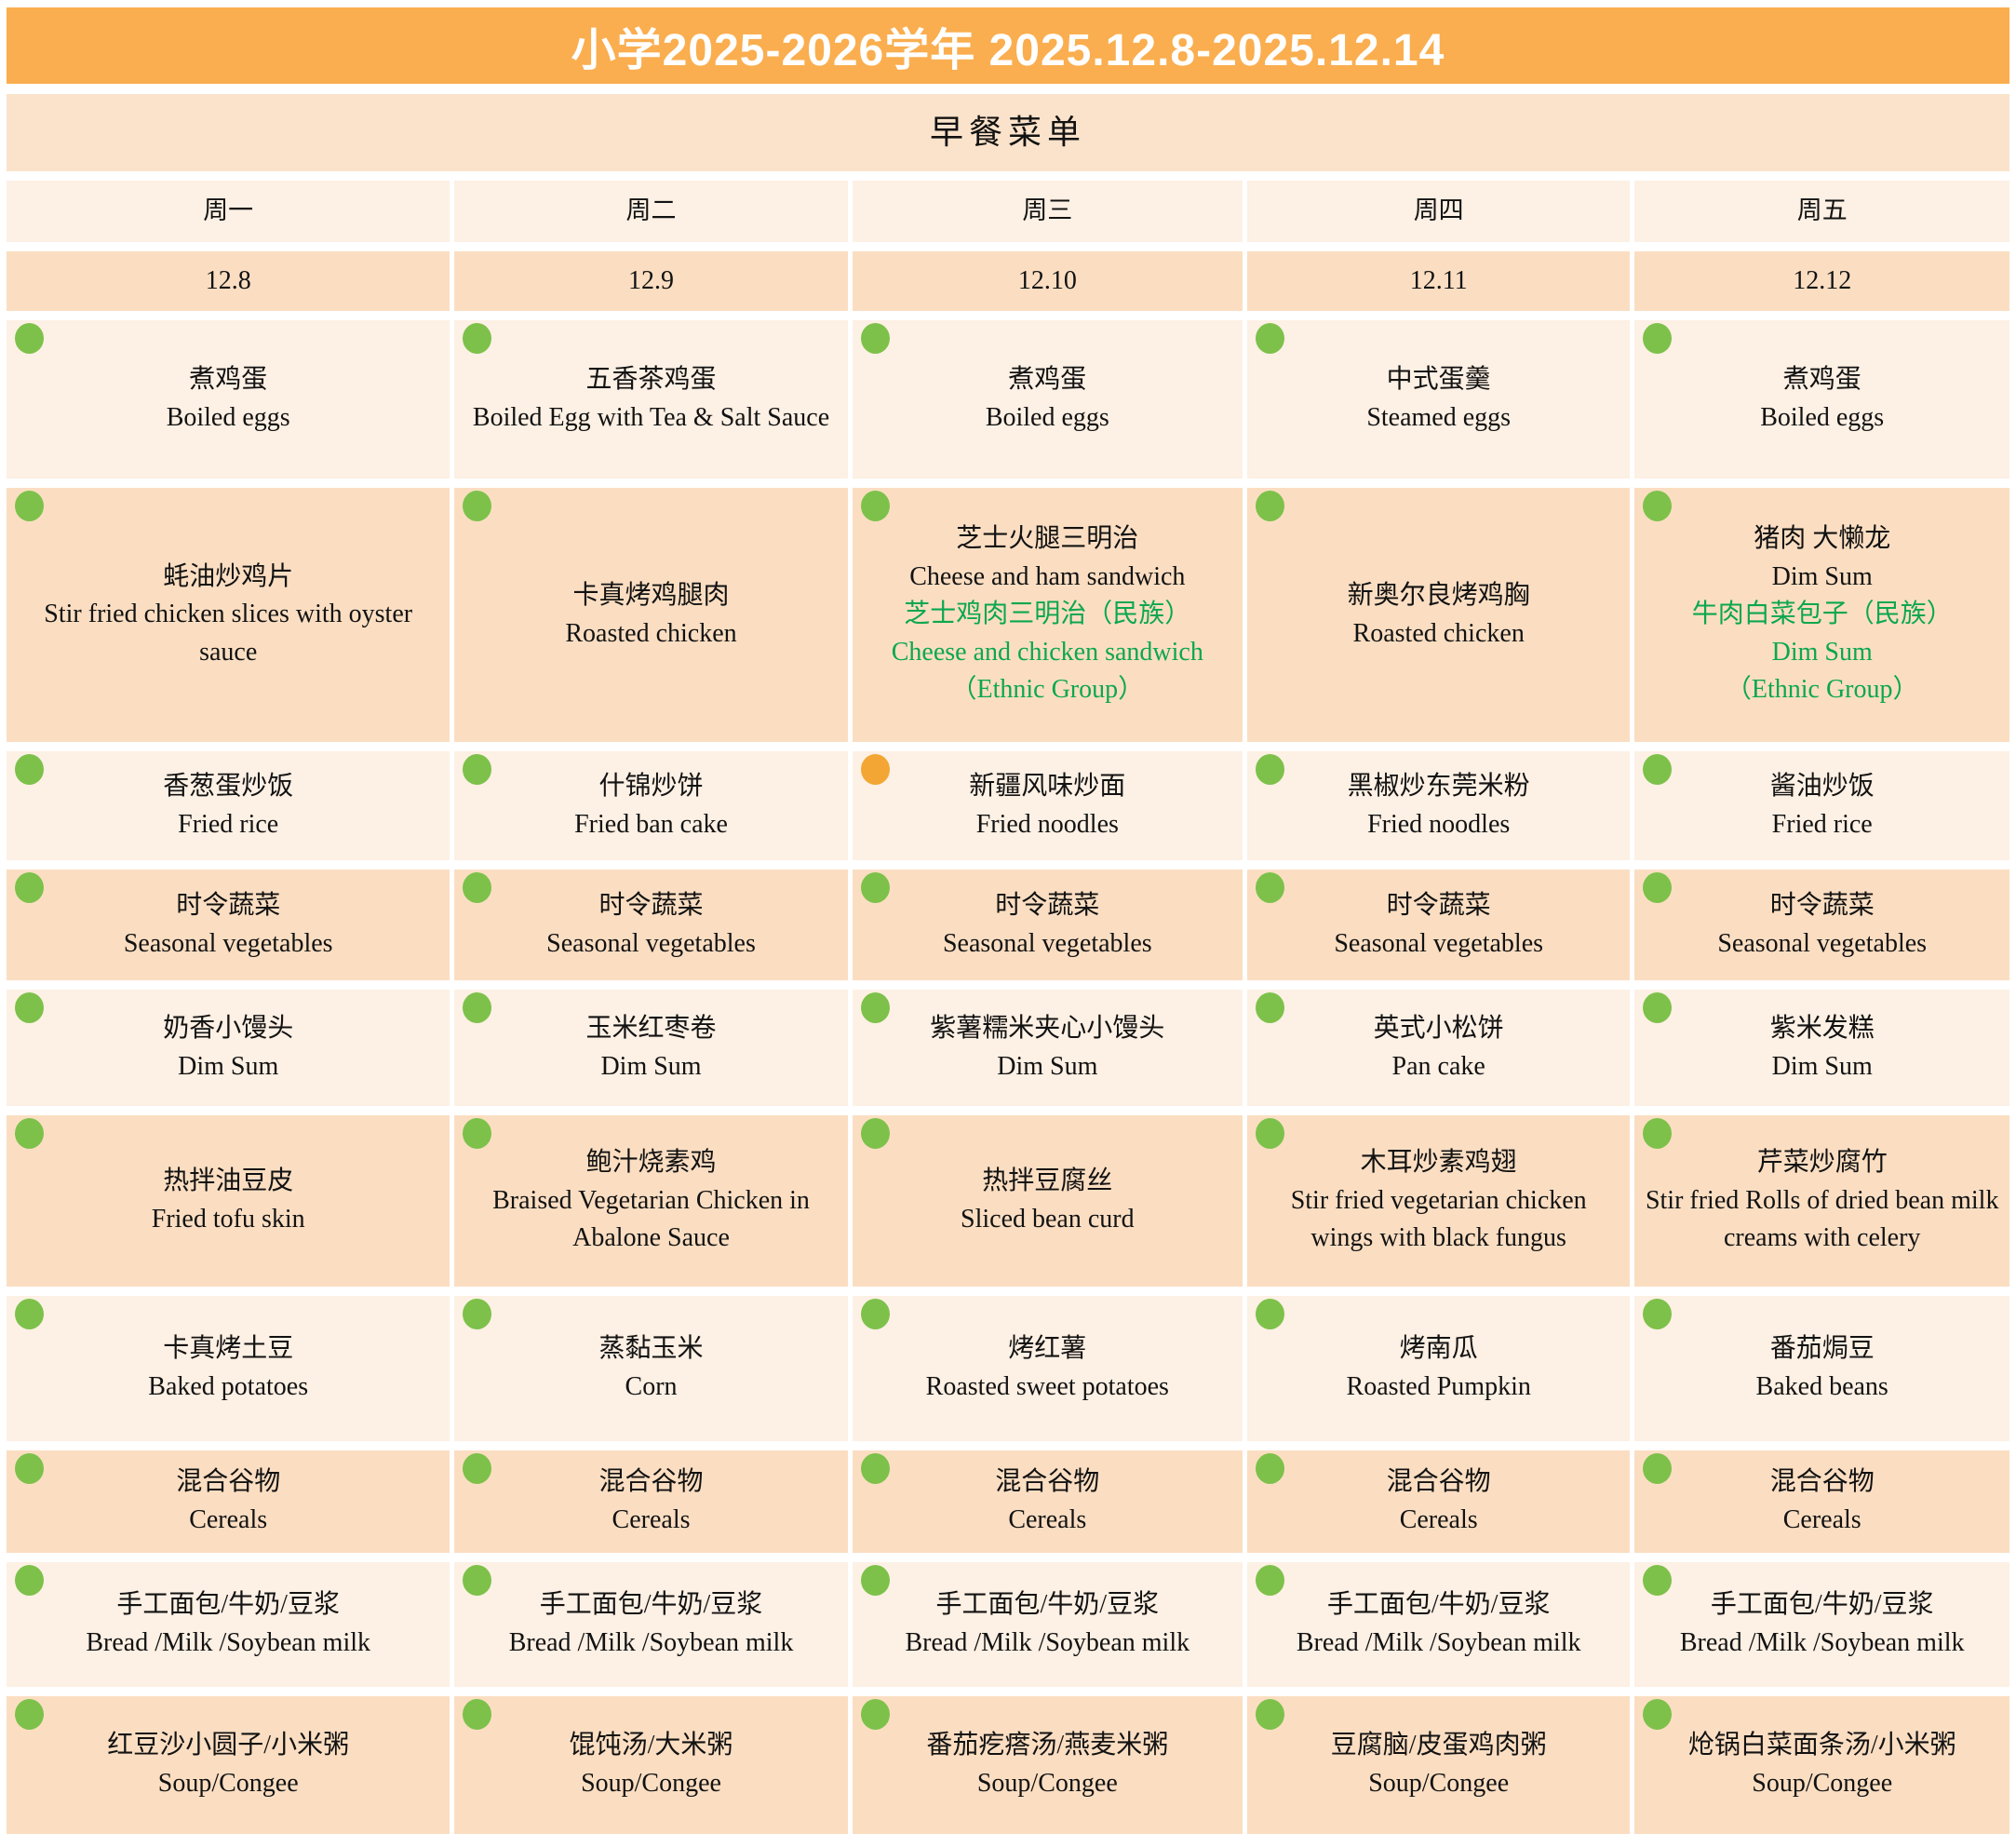  What do you see at coordinates (1047, 1181) in the screenshot?
I see `dish-line: 热拌豆腐丝` at bounding box center [1047, 1181].